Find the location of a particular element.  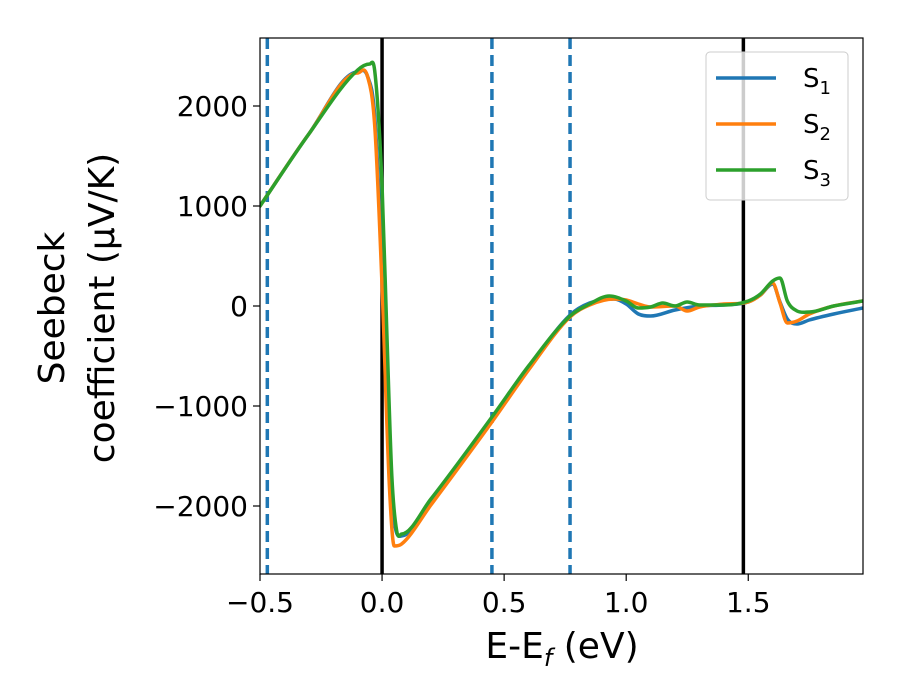

x-axis-title: E-Ef (eV) is located at coordinates (561, 649).